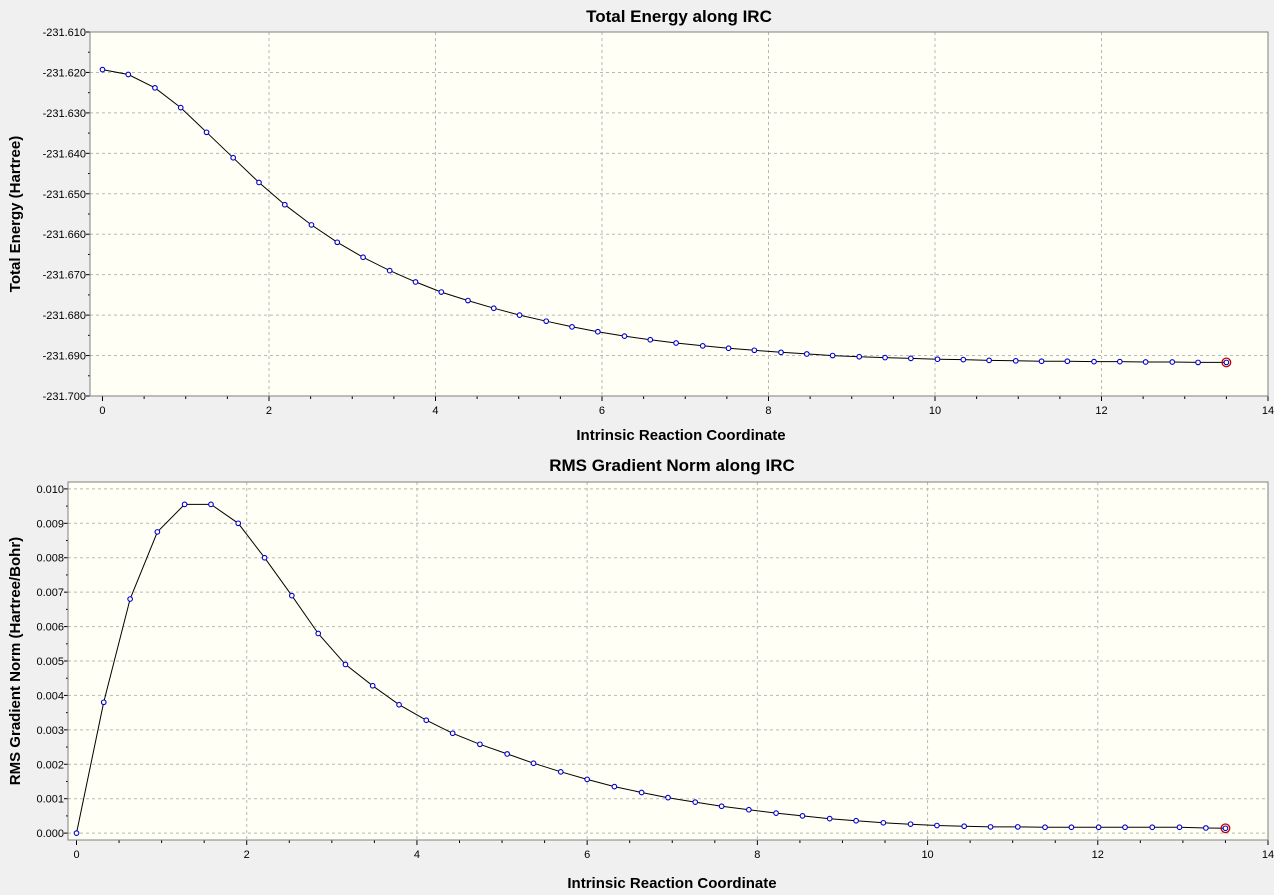 The height and width of the screenshot is (895, 1274). Describe the element at coordinates (417, 855) in the screenshot. I see `x-tick-label: 4` at that location.